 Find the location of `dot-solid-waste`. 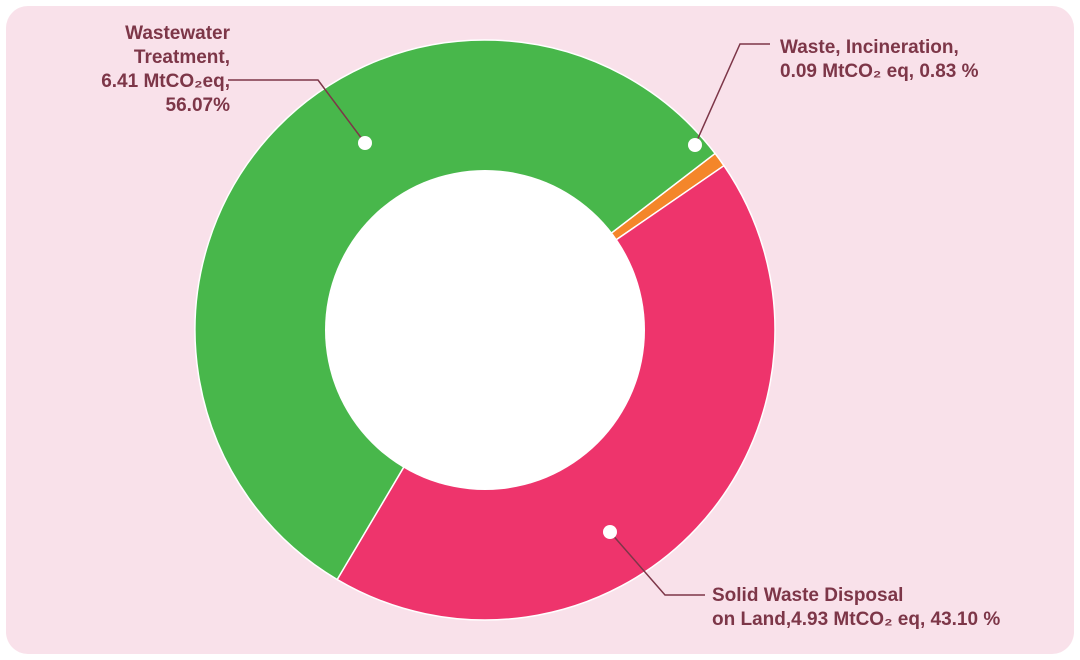

dot-solid-waste is located at coordinates (610, 532).